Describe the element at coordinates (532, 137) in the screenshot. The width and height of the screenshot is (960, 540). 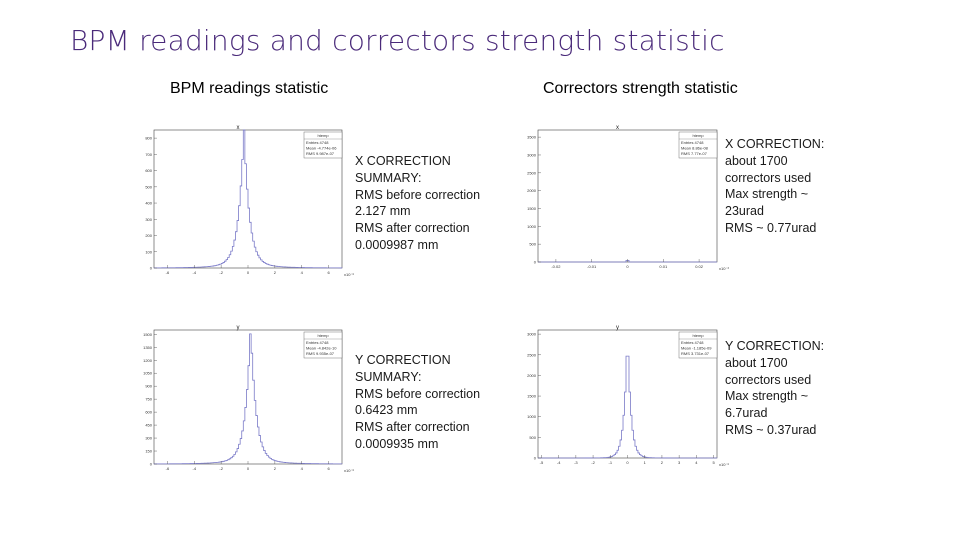
I see `y-tick-label: 3500` at that location.